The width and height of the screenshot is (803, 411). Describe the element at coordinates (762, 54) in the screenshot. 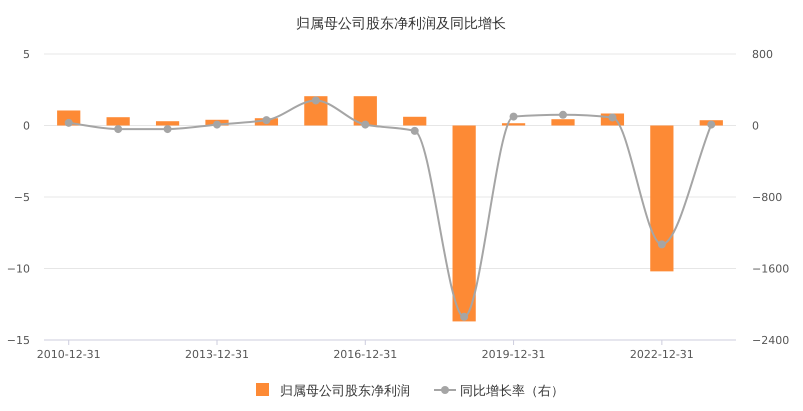

I see `y2-tick-label: 800` at that location.